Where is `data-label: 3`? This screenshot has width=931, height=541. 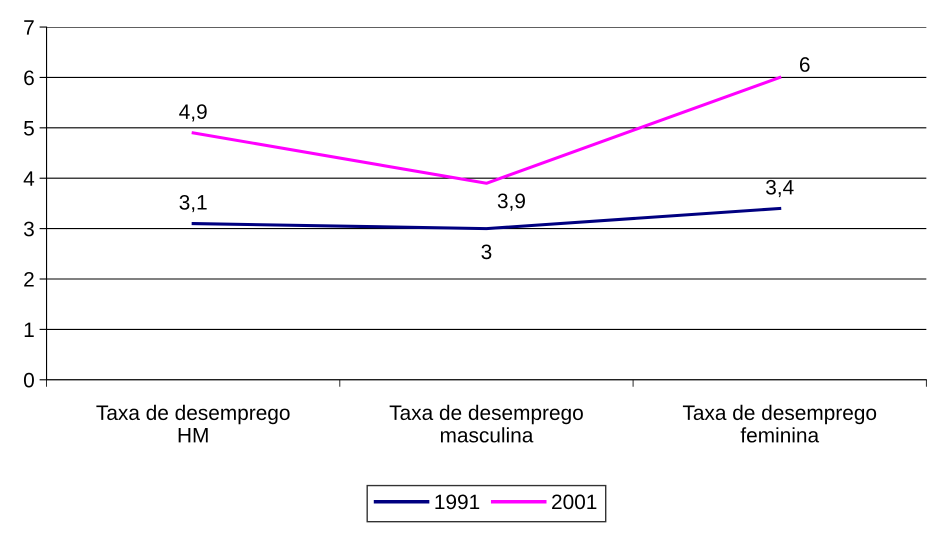 data-label: 3 is located at coordinates (486, 252).